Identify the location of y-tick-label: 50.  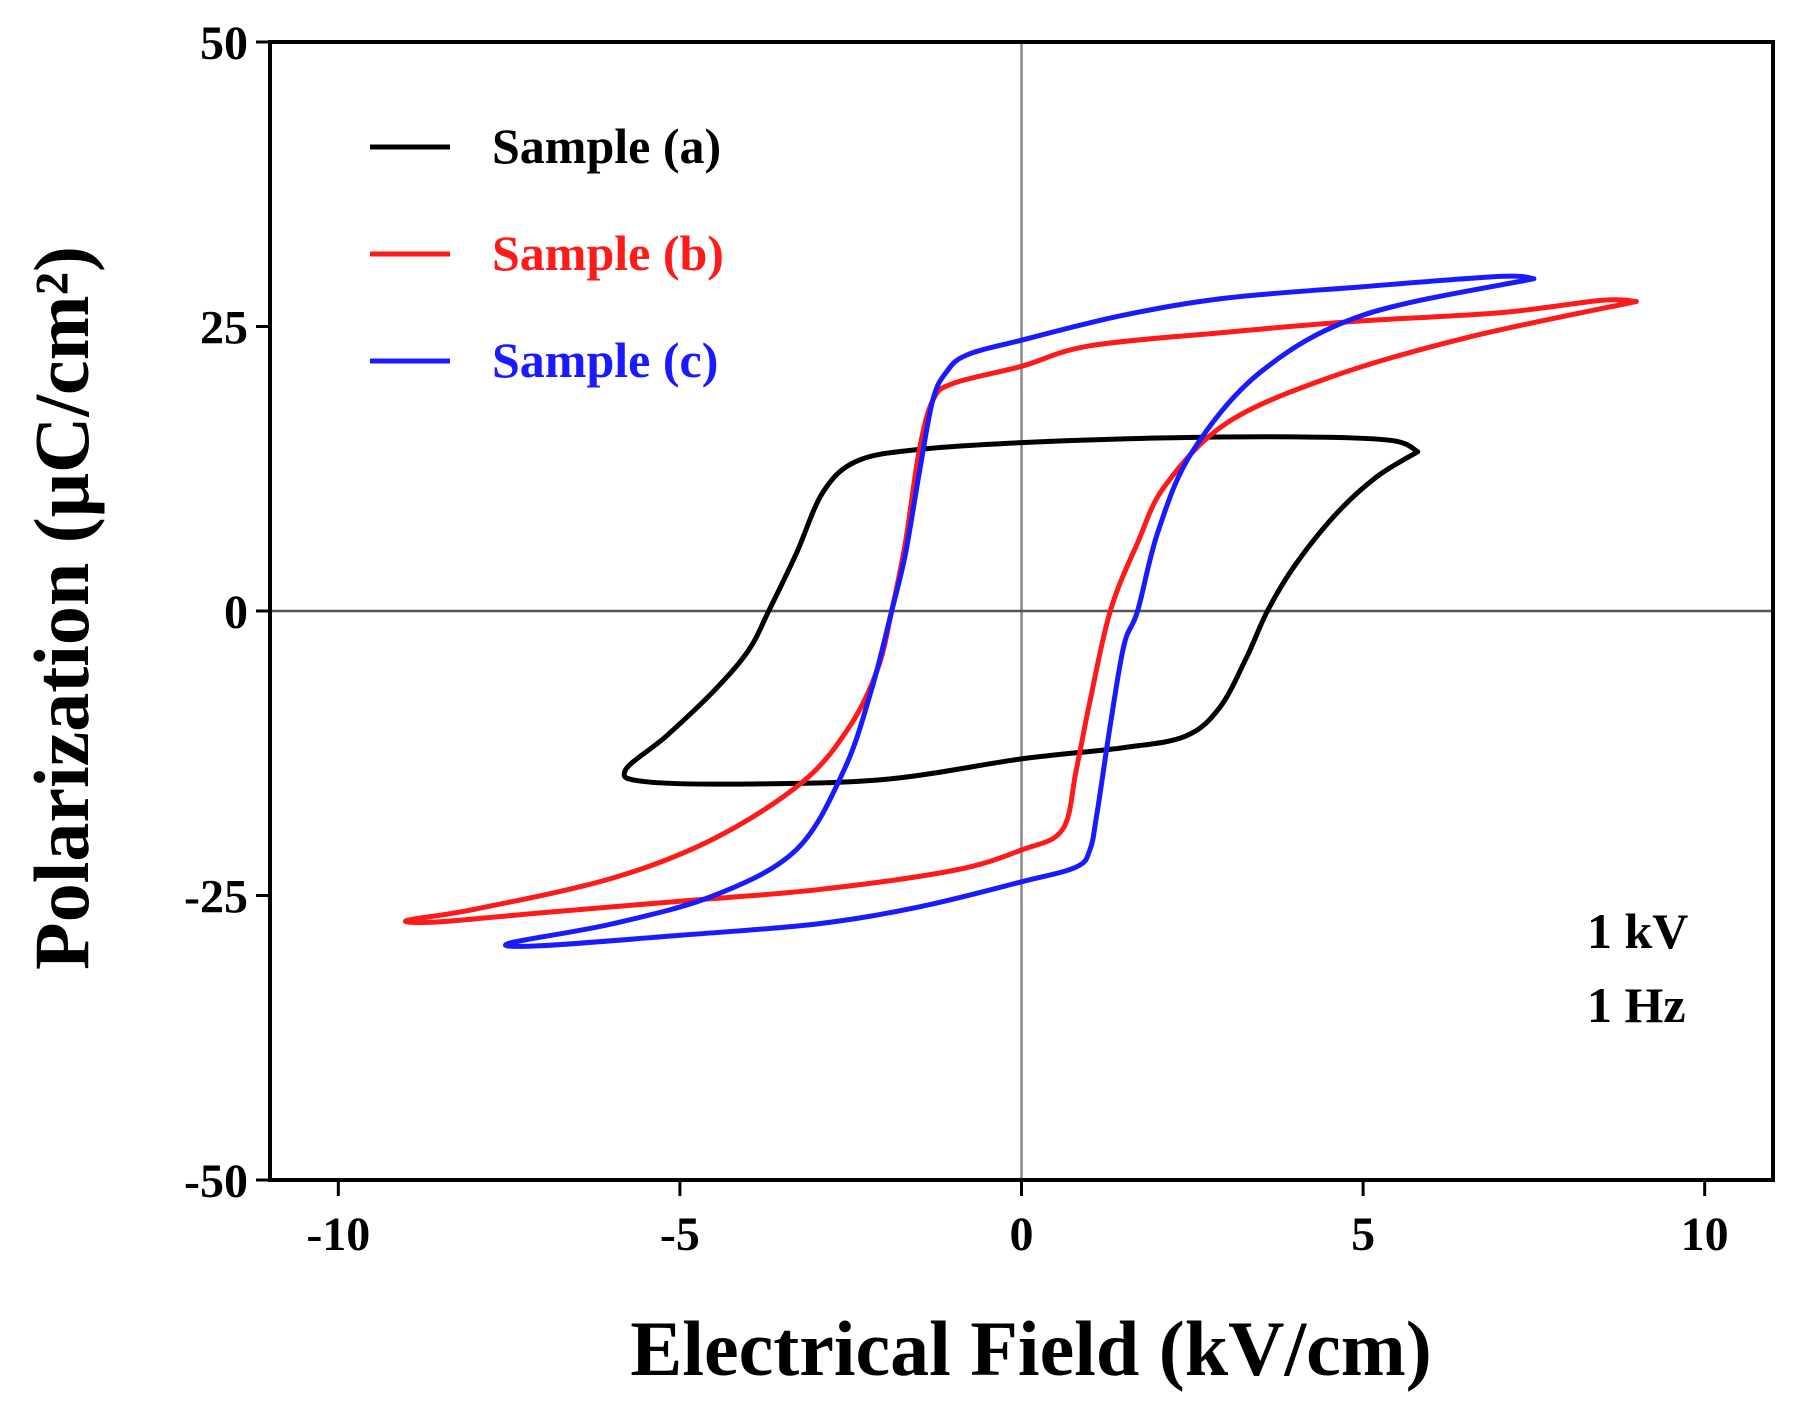
(224, 43).